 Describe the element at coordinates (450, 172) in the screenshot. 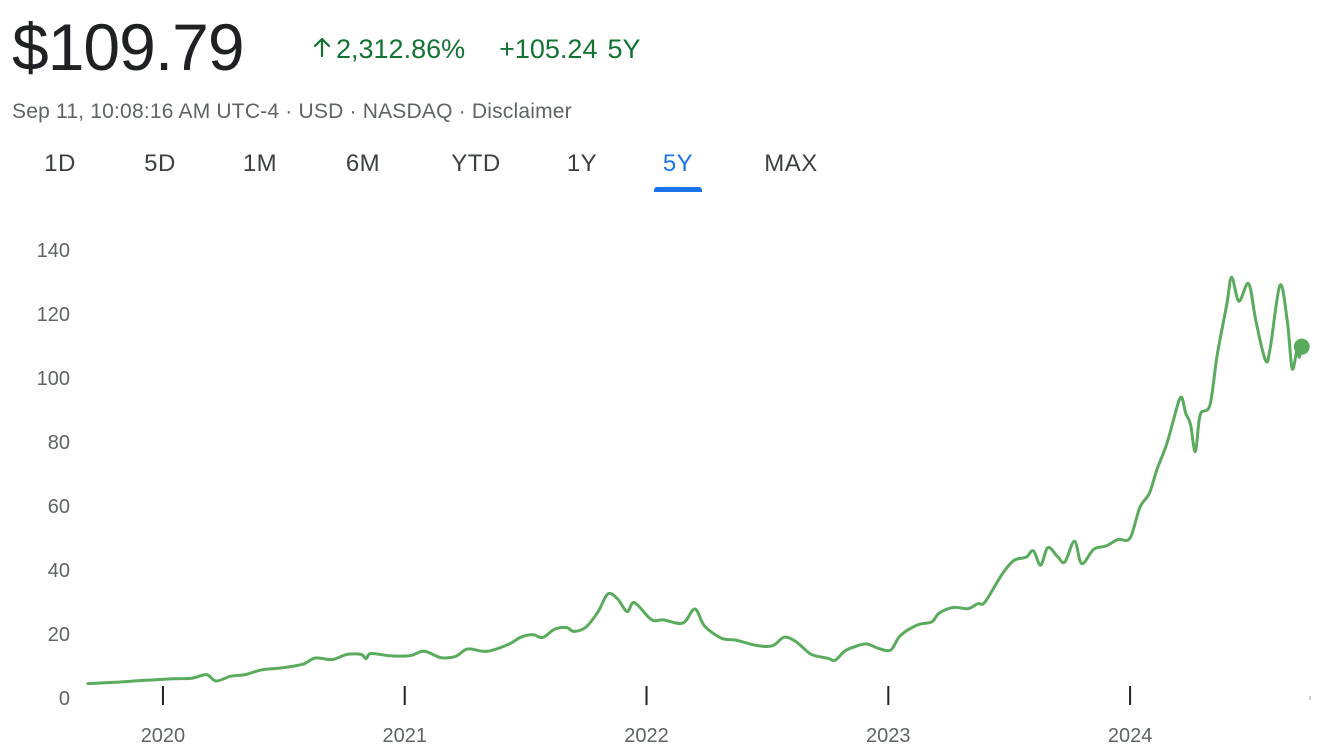

I see `range-tabs: 1D 5D 1M 6M YTD 1Y 5Y MAX` at that location.